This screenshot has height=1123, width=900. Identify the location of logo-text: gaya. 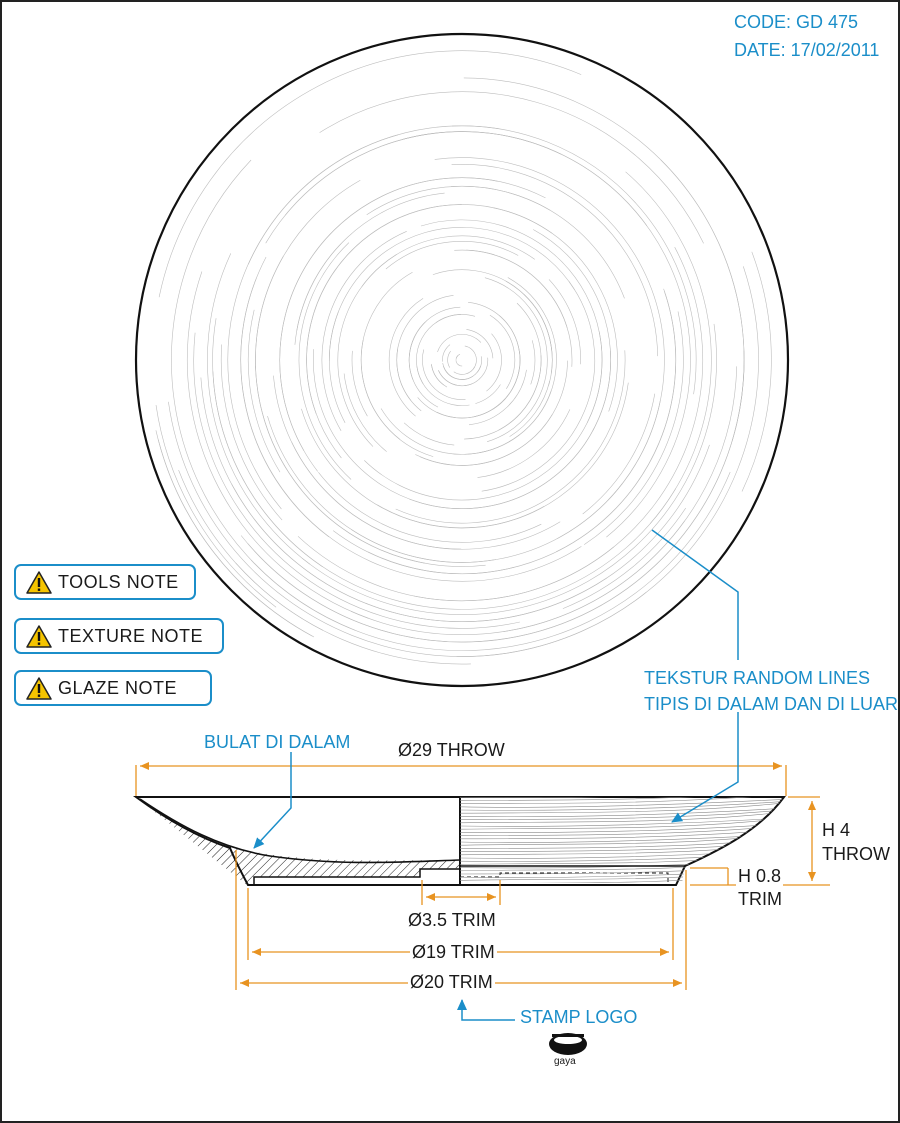
(565, 1061).